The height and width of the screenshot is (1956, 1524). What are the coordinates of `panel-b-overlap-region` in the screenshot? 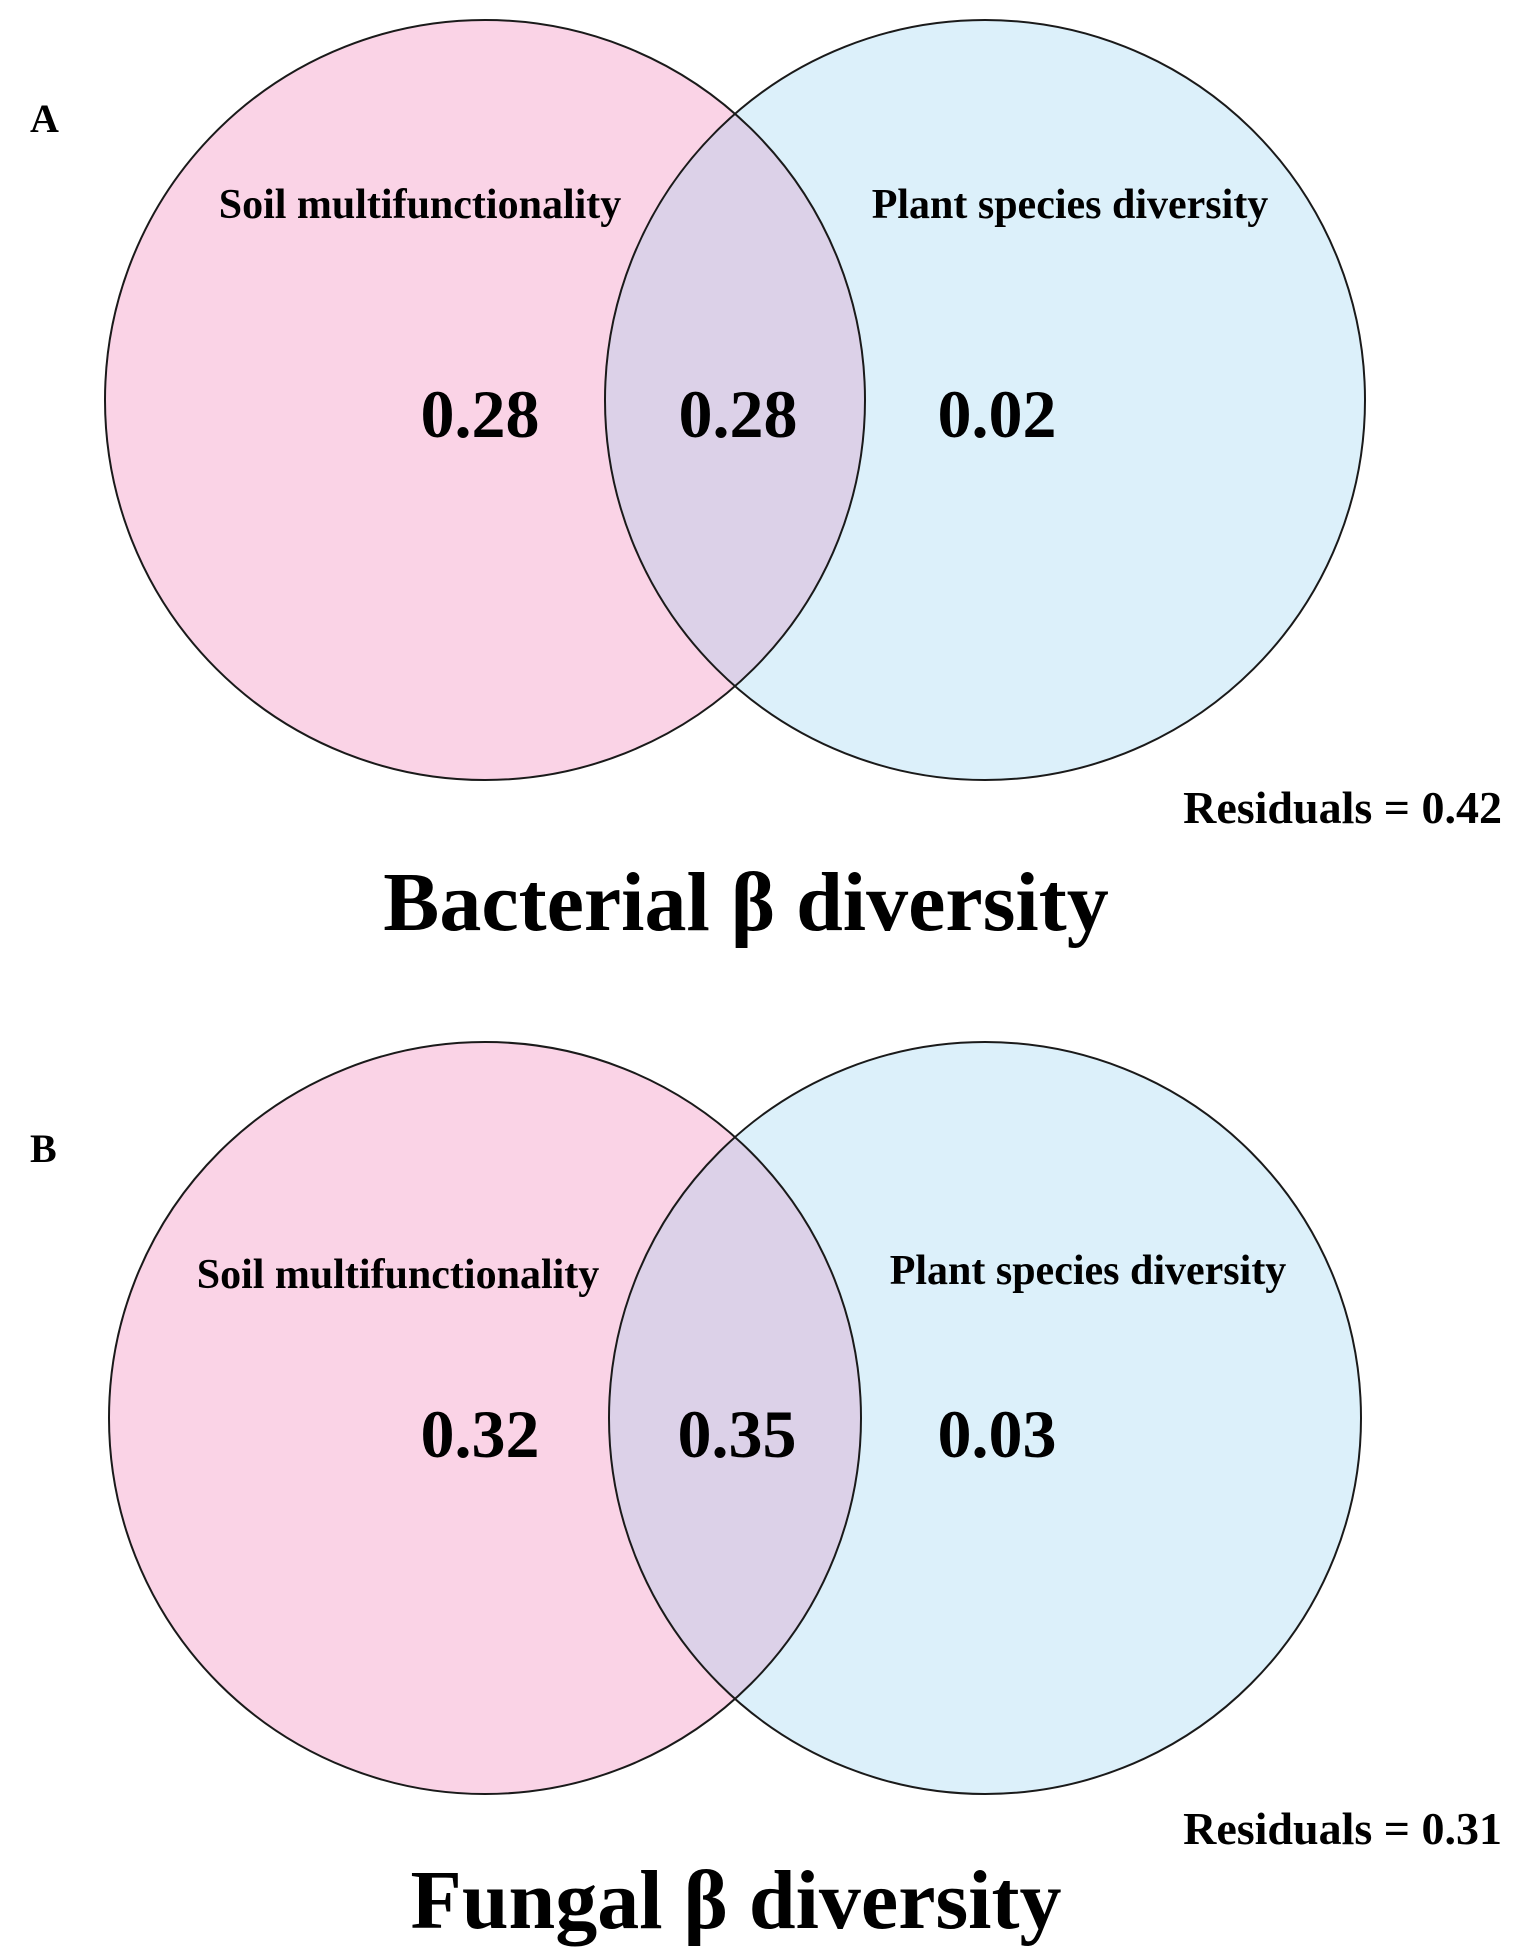 It's located at (735, 1418).